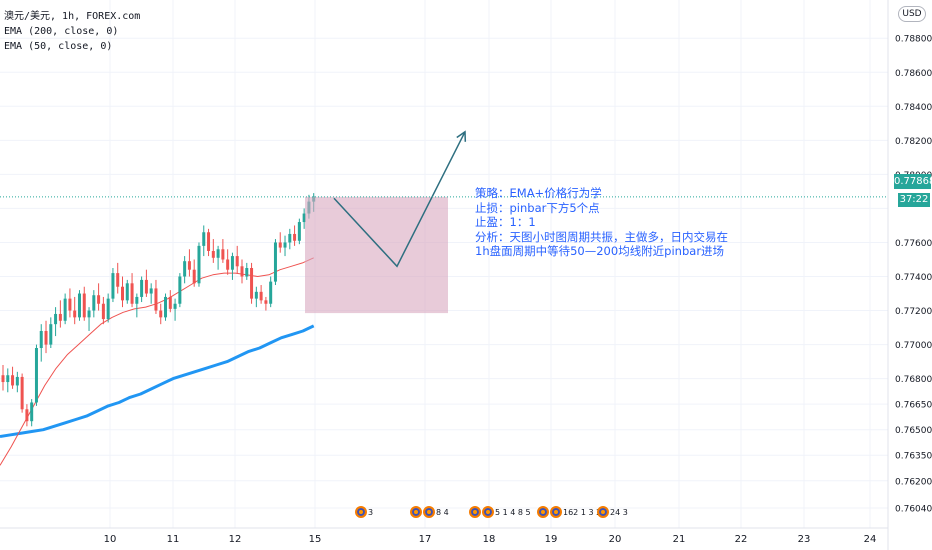 This screenshot has height=550, width=932. Describe the element at coordinates (158, 310) in the screenshot. I see `candles-group` at that location.